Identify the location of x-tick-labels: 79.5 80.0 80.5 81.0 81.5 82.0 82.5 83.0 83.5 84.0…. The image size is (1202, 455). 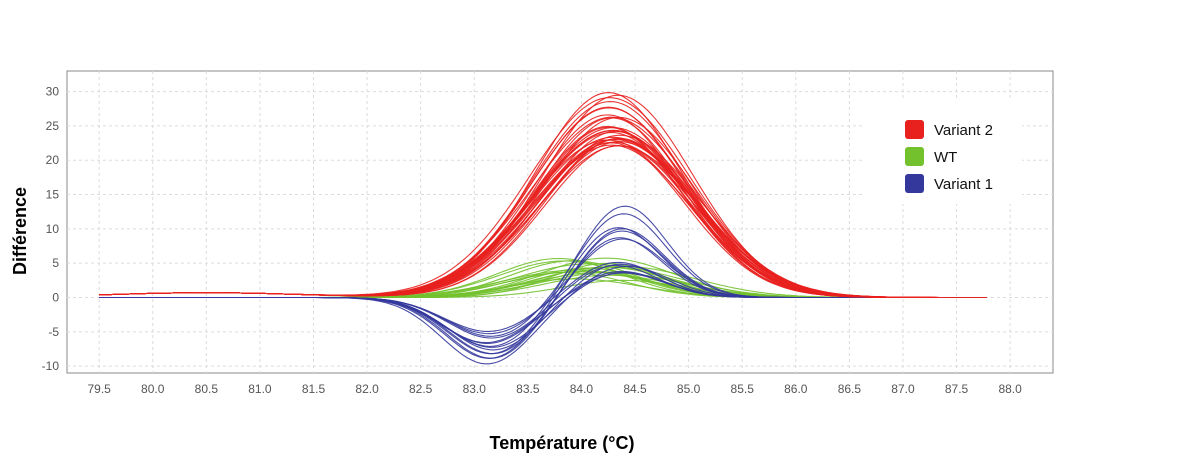
(554, 389).